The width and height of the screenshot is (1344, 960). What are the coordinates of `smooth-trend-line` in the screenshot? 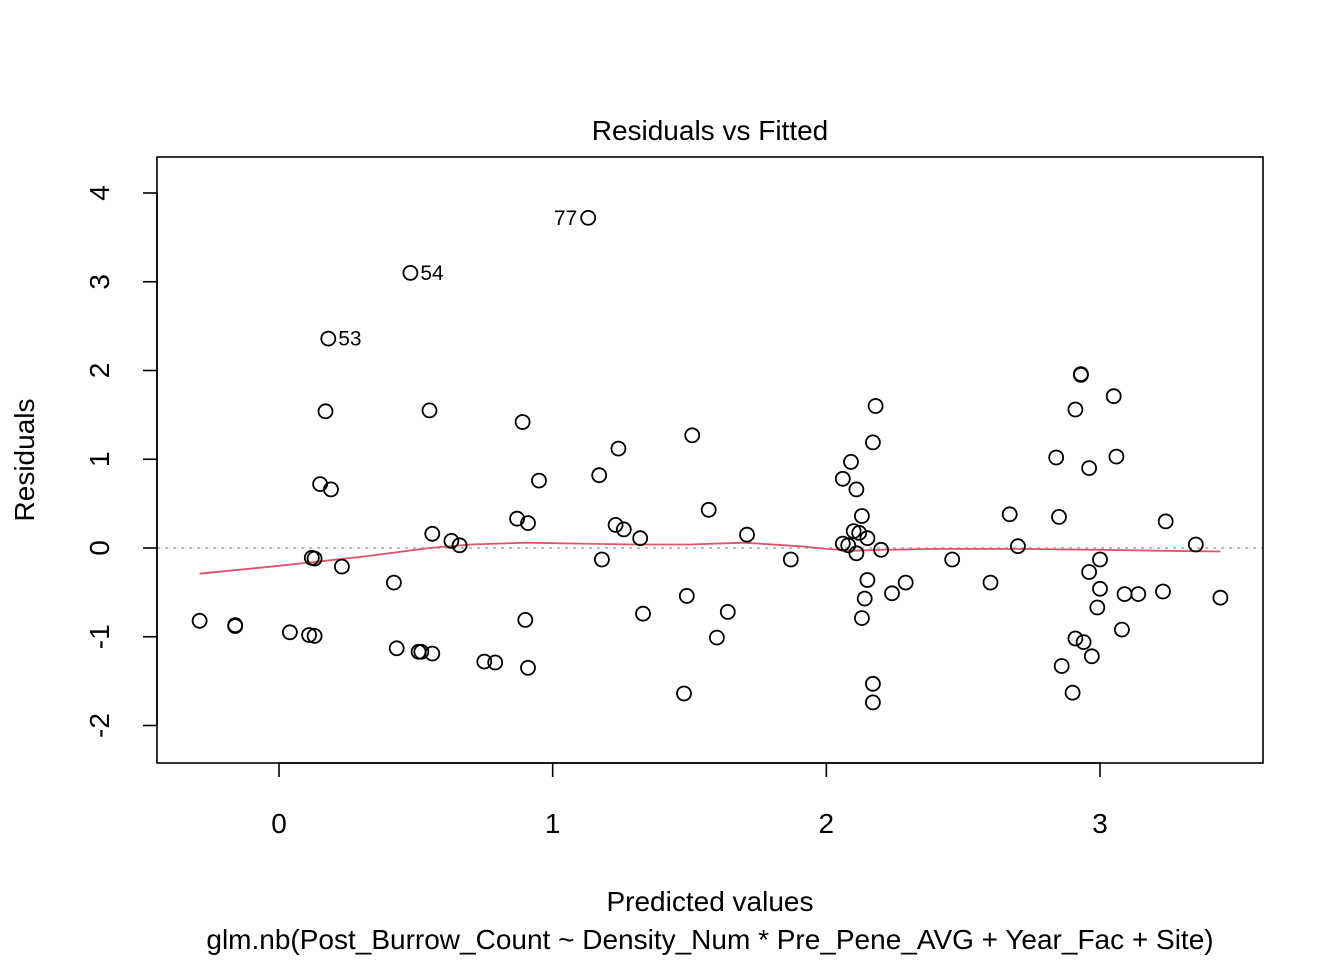 It's located at (710, 558).